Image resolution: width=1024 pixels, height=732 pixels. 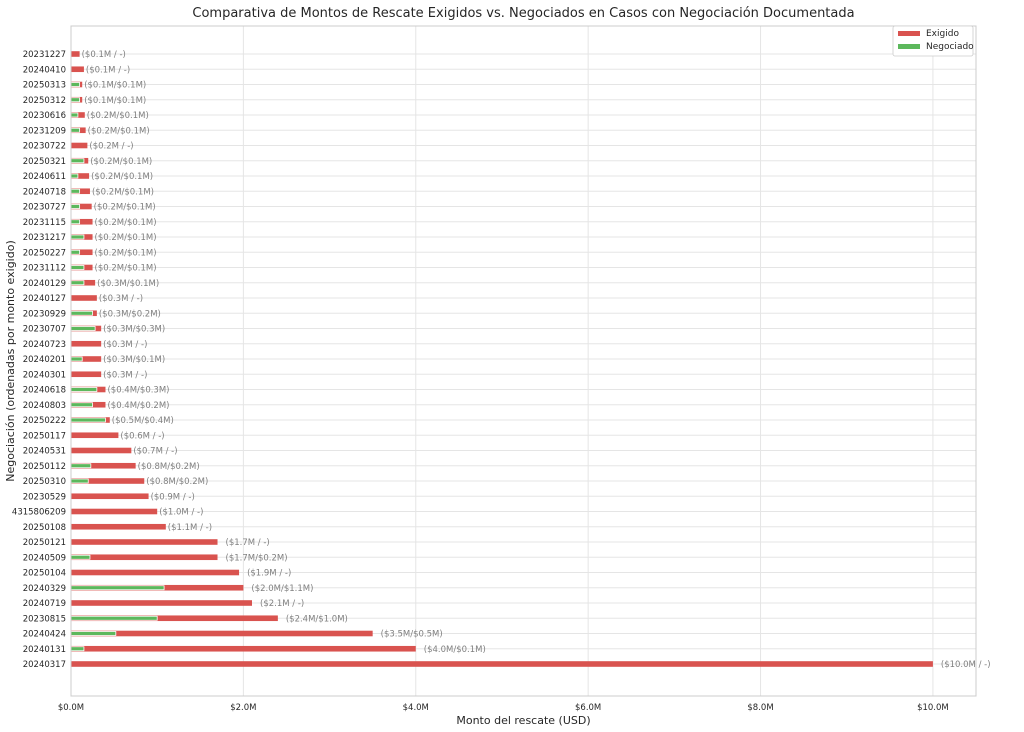 What do you see at coordinates (44, 528) in the screenshot?
I see `y-tick-label: 20250108` at bounding box center [44, 528].